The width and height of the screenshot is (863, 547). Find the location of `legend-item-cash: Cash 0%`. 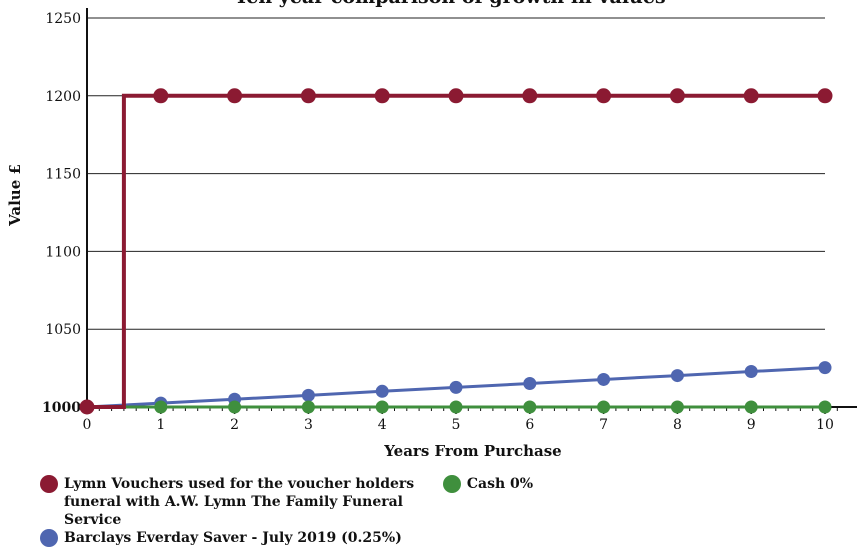

legend-item-cash: Cash 0% is located at coordinates (488, 484).